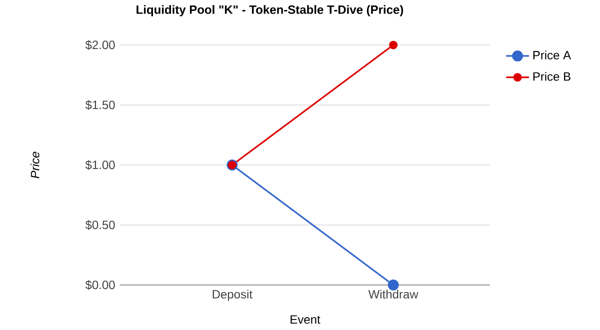 This screenshot has width=600, height=330. What do you see at coordinates (270, 10) in the screenshot?
I see `chart-title: Liquidity Pool "K" - Token-Stable T-Dive (Price)` at bounding box center [270, 10].